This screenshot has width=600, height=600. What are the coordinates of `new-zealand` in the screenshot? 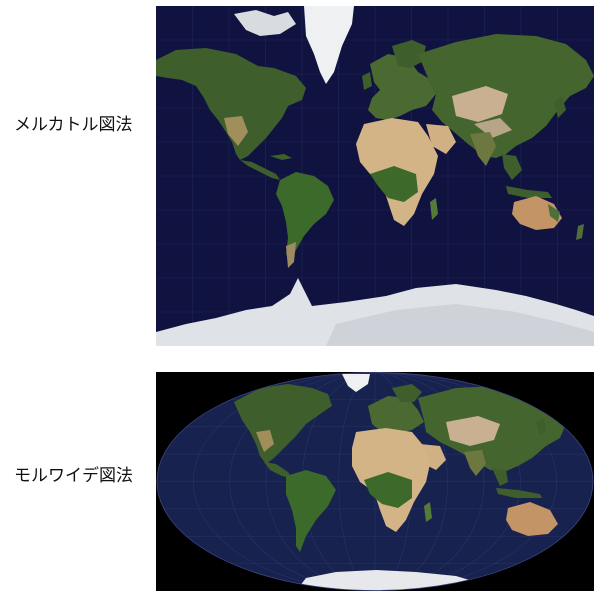 It's located at (580, 232).